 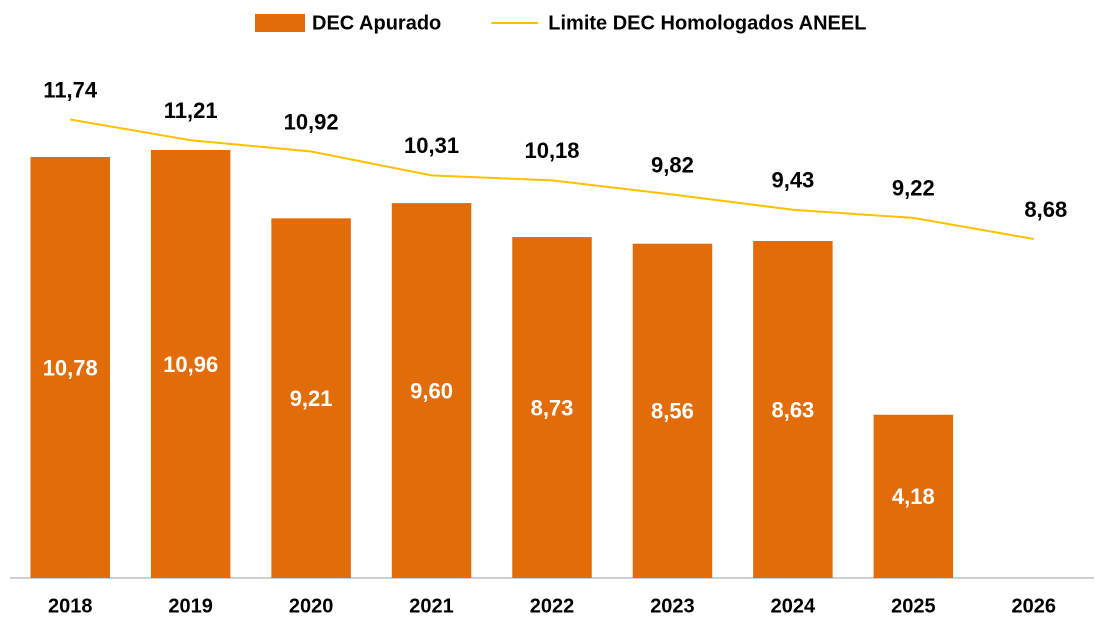 I want to click on legend-label: DEC Apurado, so click(x=376, y=23).